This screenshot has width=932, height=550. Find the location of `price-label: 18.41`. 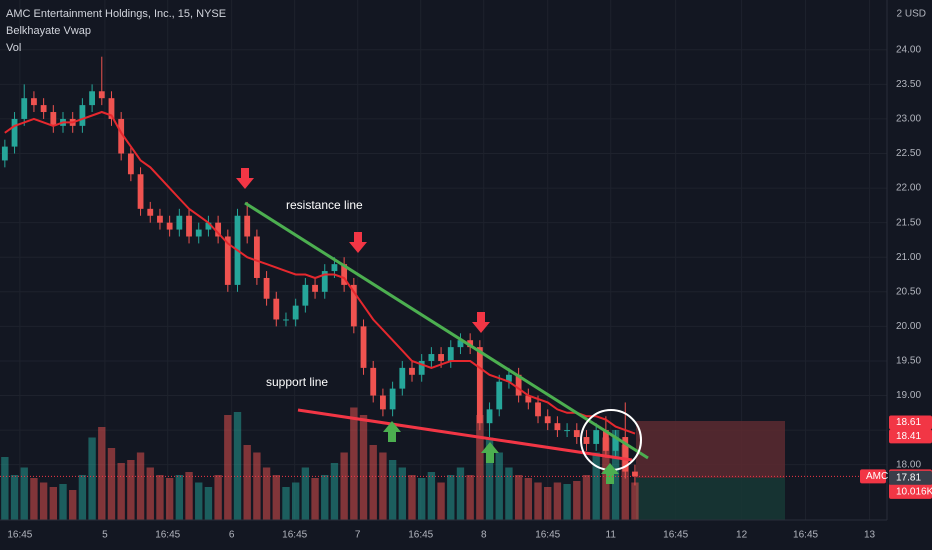

price-label: 18.41 is located at coordinates (908, 436).